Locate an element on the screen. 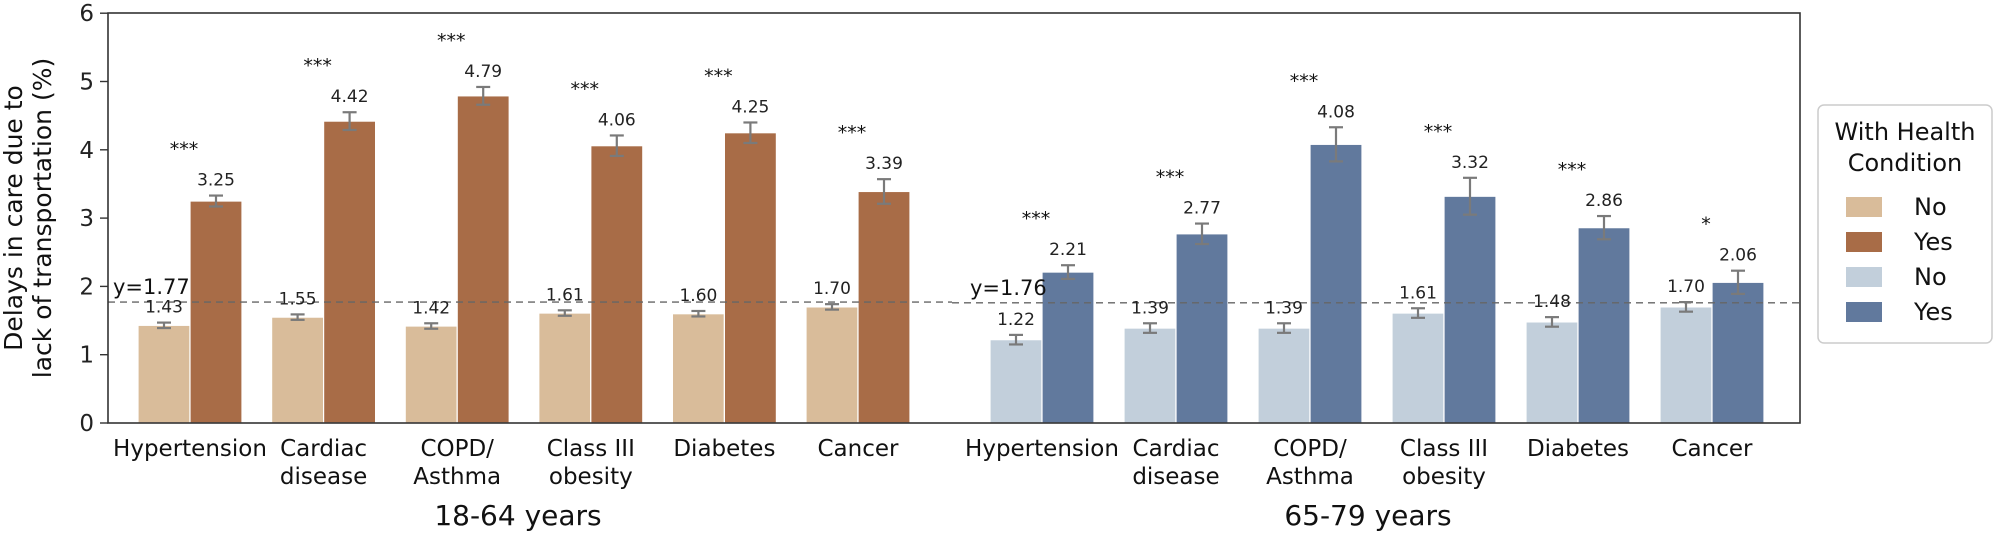 Image resolution: width=2000 pixels, height=539 pixels. category-label: COPD/ is located at coordinates (457, 449).